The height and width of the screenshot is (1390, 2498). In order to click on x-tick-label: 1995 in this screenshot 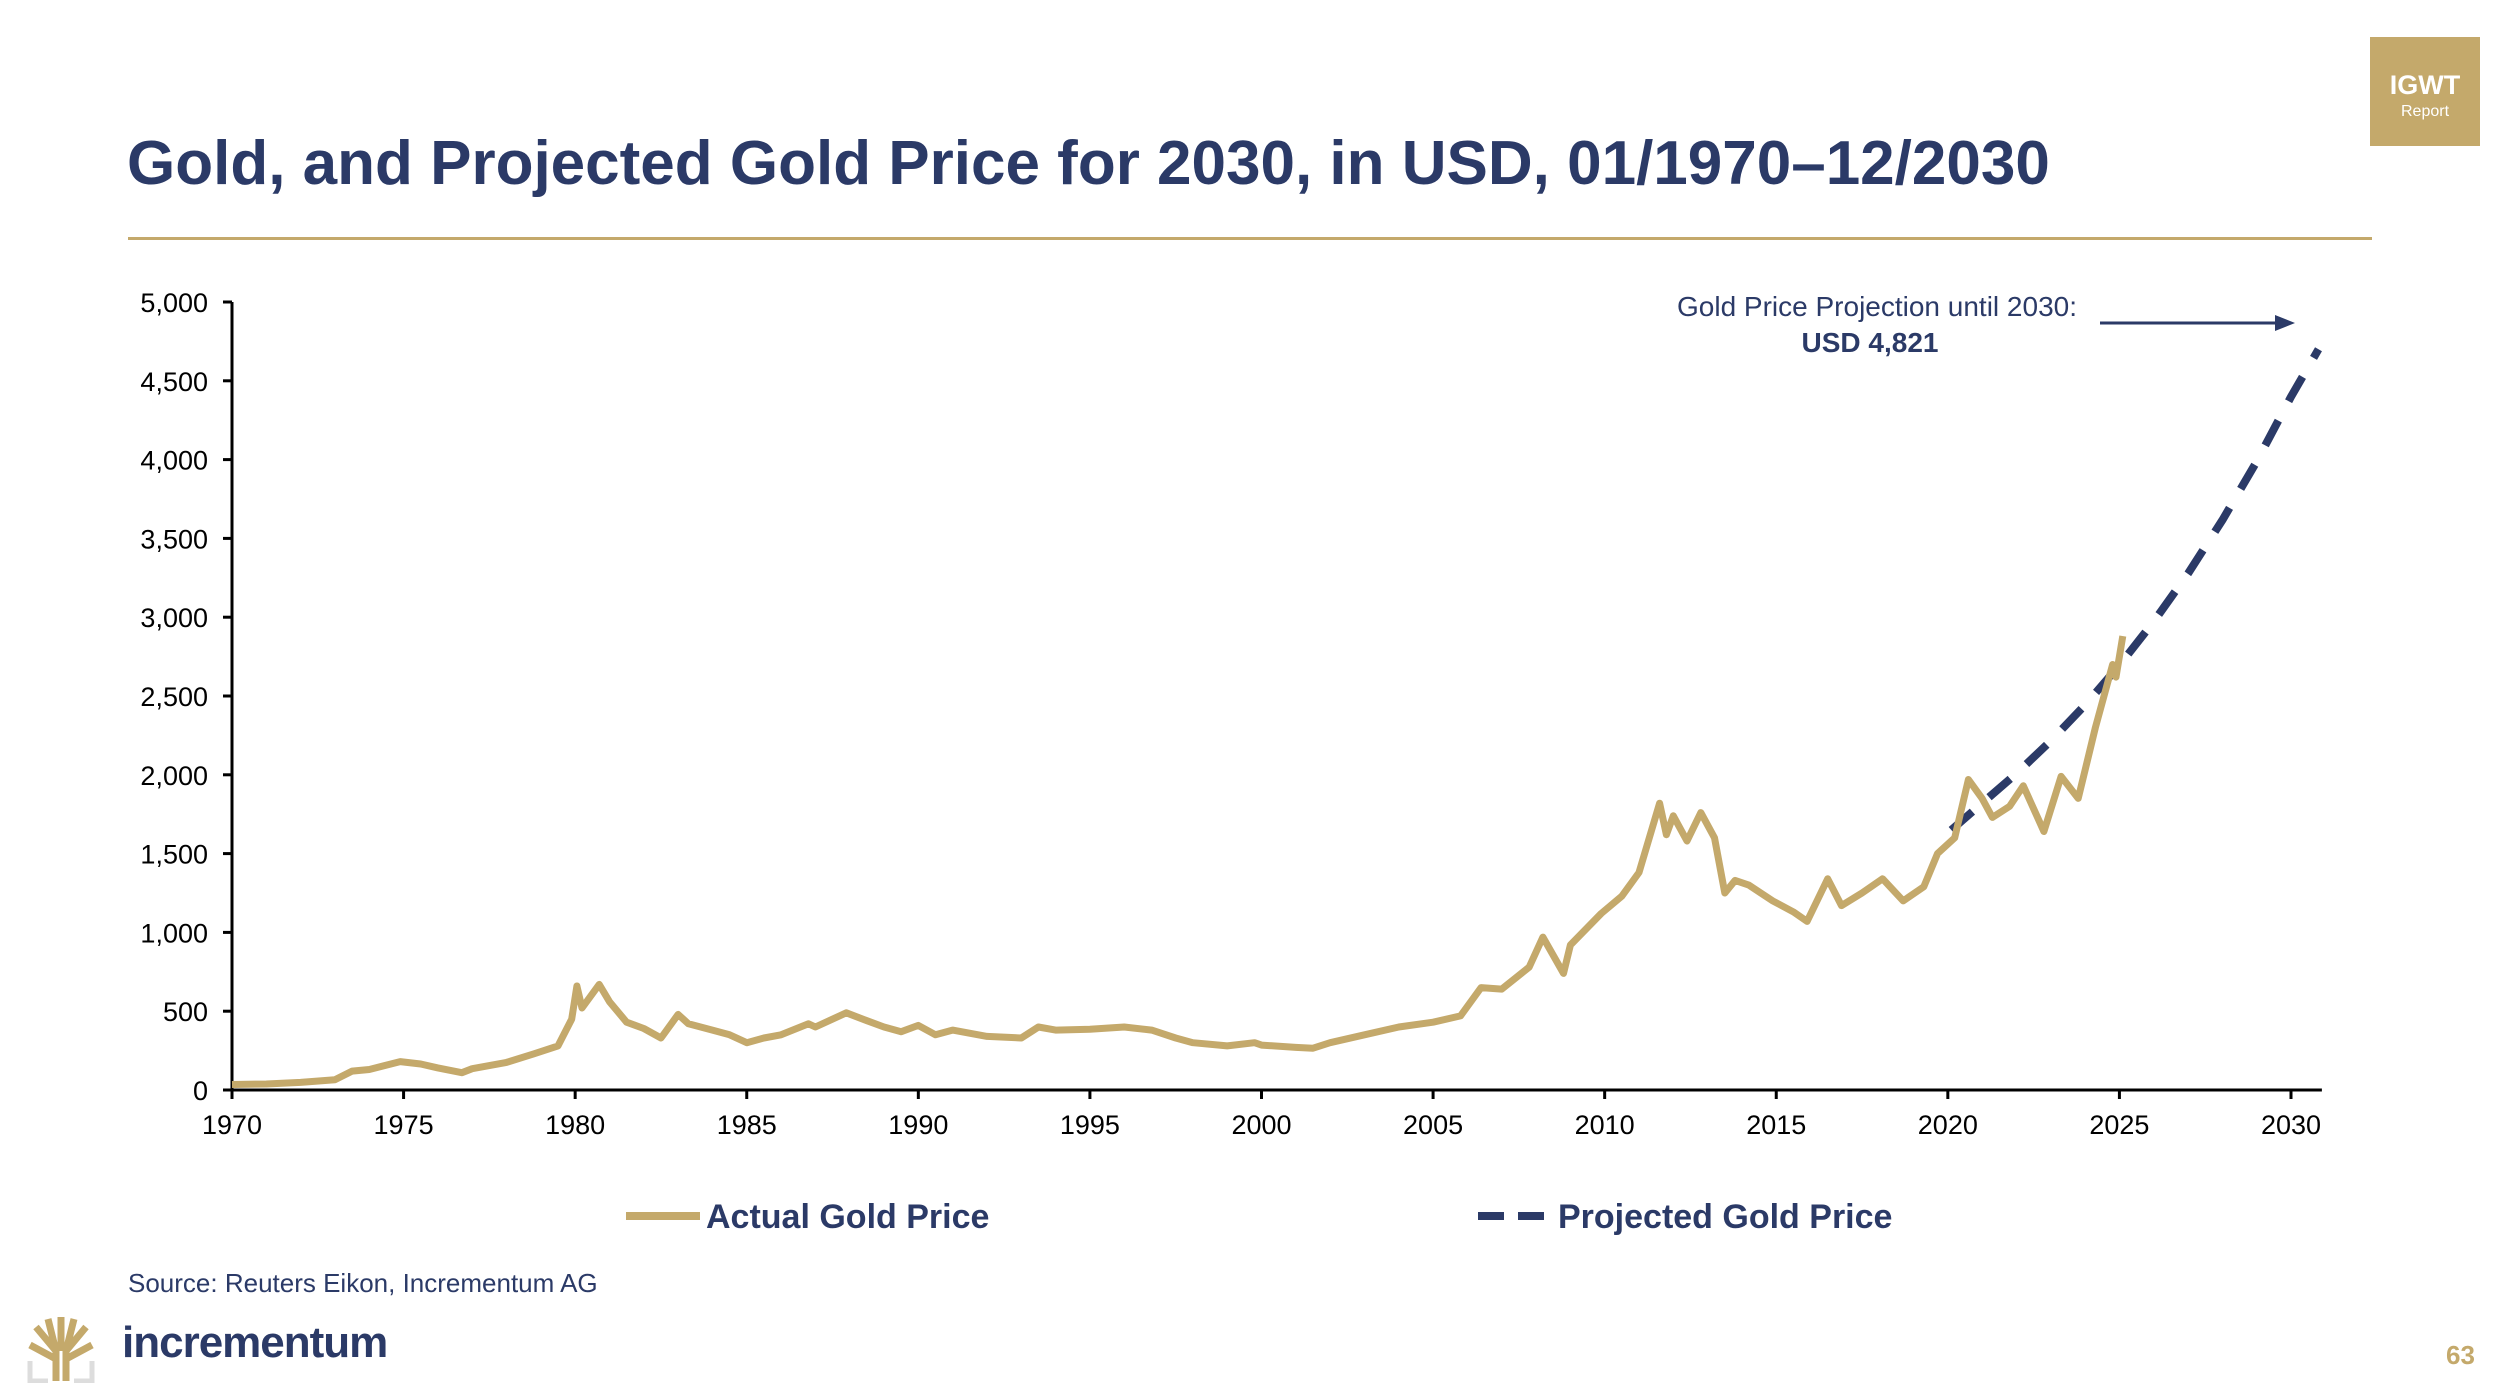, I will do `click(1090, 1125)`.